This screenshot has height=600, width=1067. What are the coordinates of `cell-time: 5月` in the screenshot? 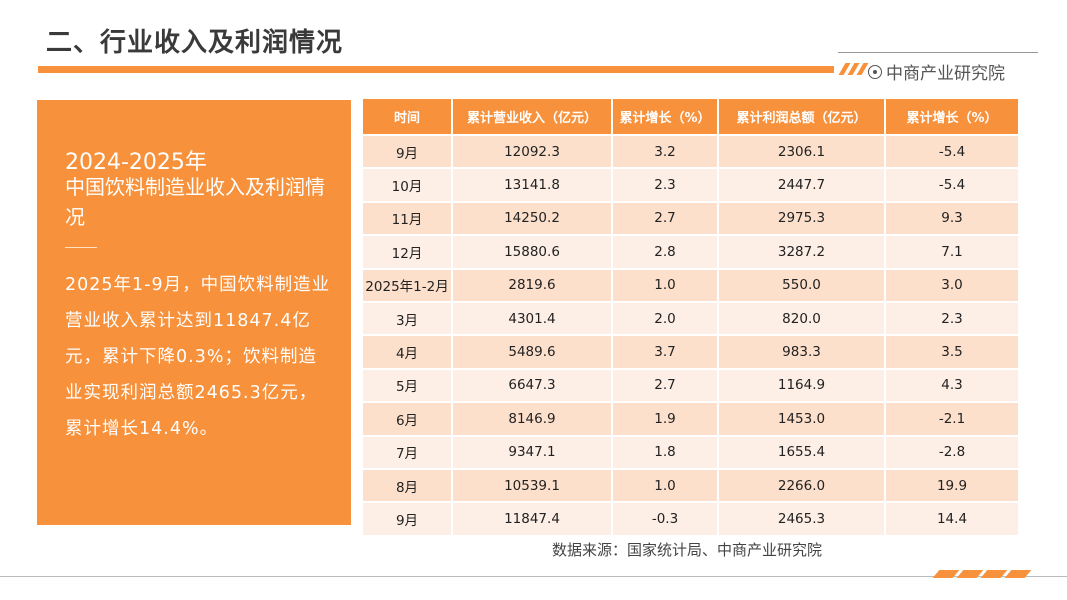 It's located at (407, 385).